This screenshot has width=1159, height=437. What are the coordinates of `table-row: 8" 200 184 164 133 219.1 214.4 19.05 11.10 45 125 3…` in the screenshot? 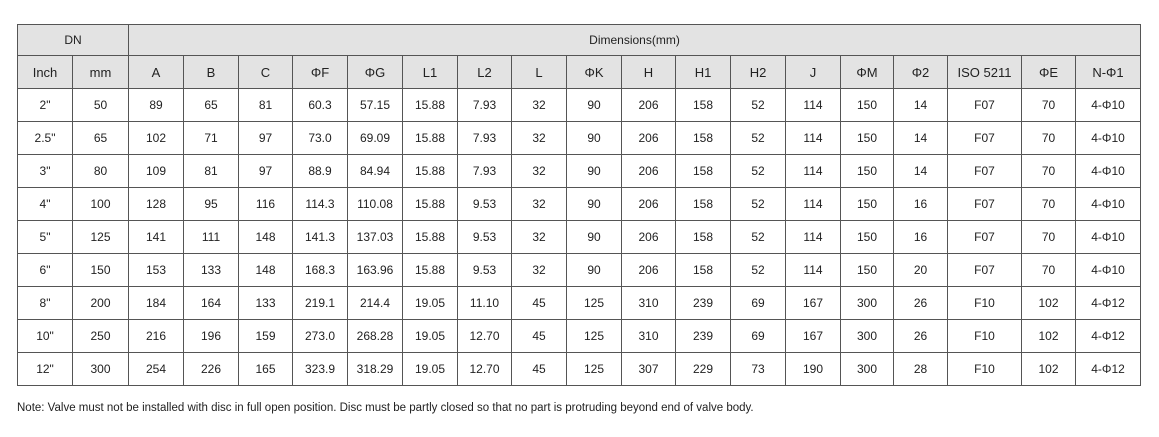 It's located at (579, 303).